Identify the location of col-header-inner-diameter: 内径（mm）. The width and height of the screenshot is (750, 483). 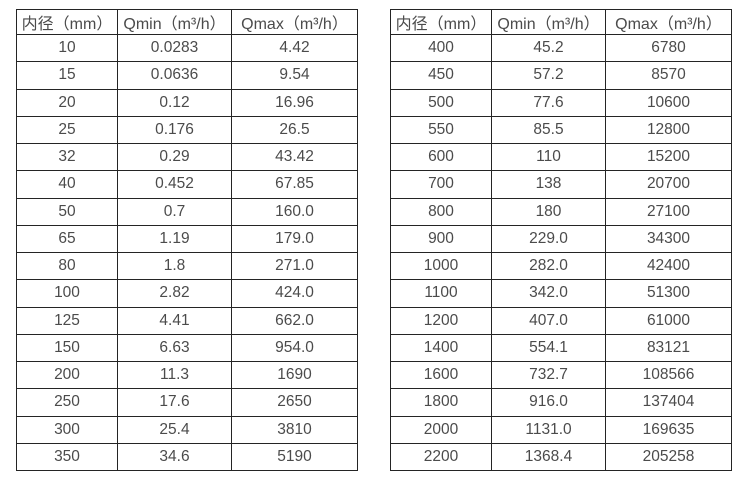
(67, 22).